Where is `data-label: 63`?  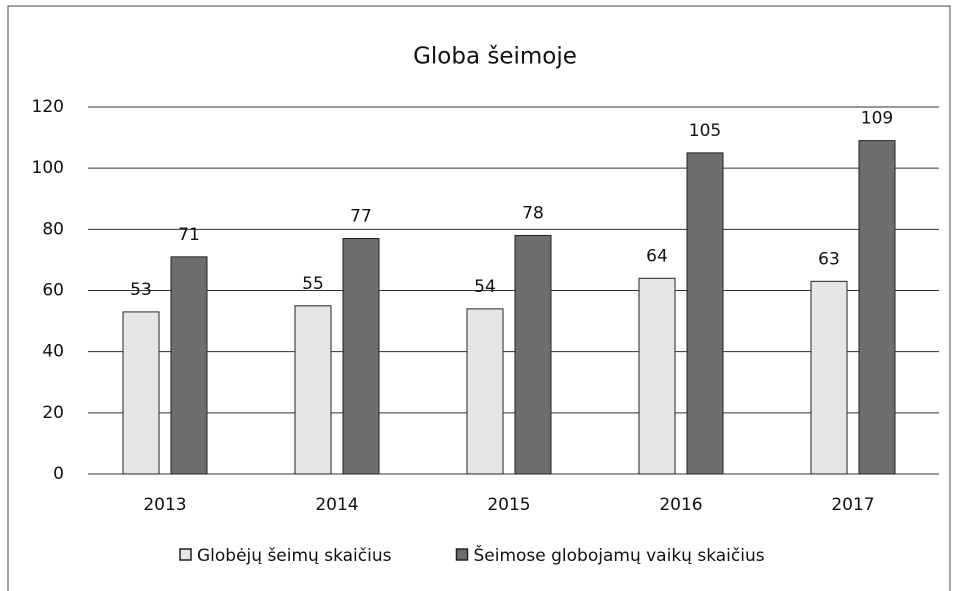
data-label: 63 is located at coordinates (829, 259).